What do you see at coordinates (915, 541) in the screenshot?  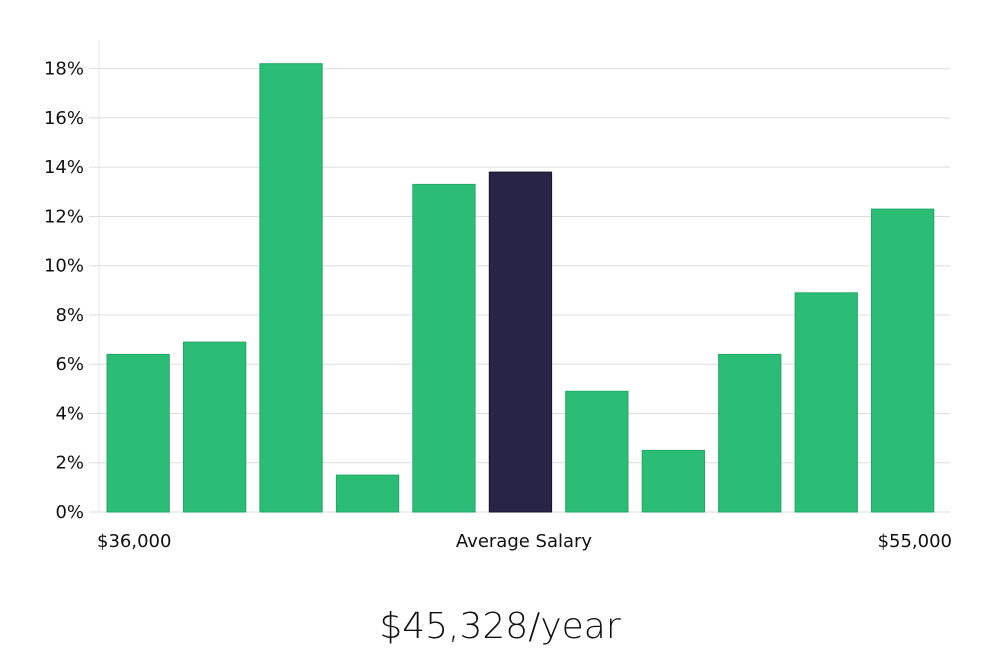 I see `x-axis-max-label: $55,000` at bounding box center [915, 541].